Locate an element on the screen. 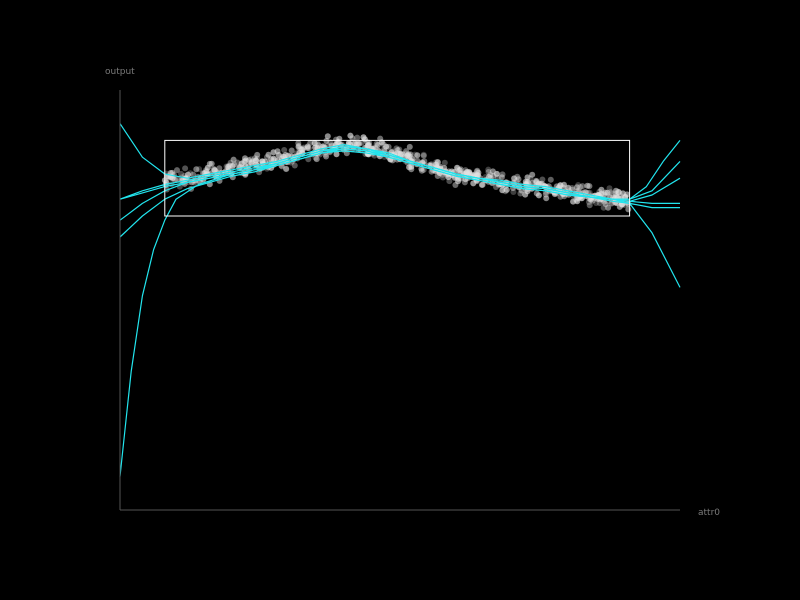 Image resolution: width=800 pixels, height=600 pixels. selection-box is located at coordinates (397, 178).